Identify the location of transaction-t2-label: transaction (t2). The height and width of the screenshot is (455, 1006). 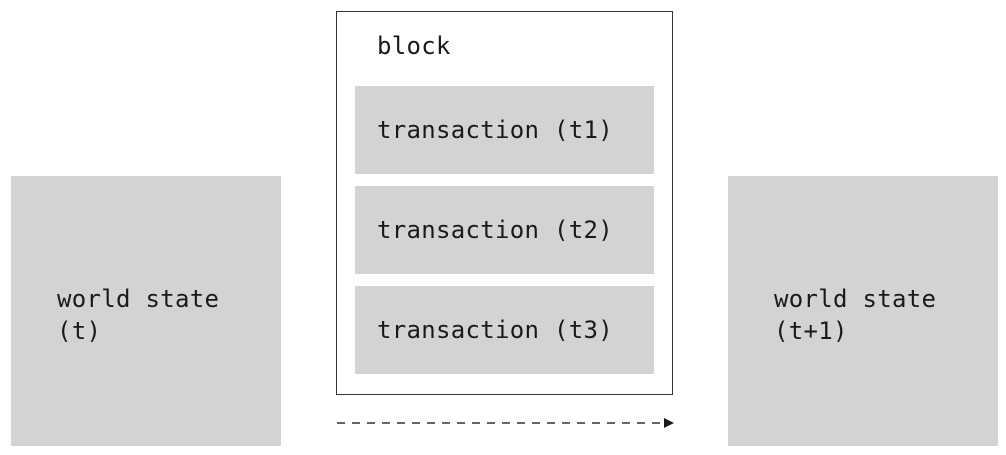
(495, 230).